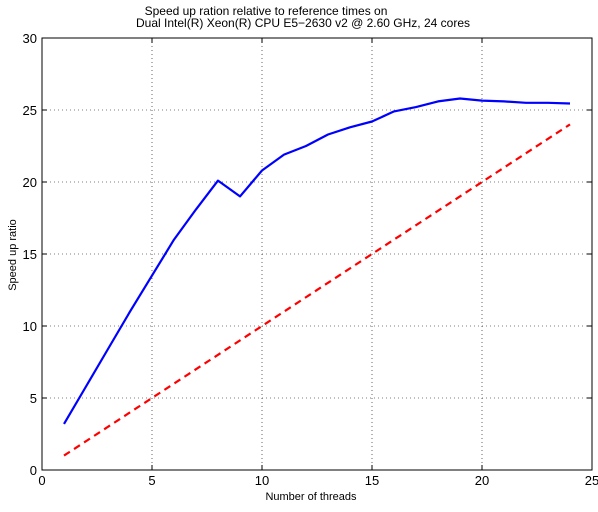 Image resolution: width=598 pixels, height=512 pixels. I want to click on y-tick-label: 10, so click(30, 326).